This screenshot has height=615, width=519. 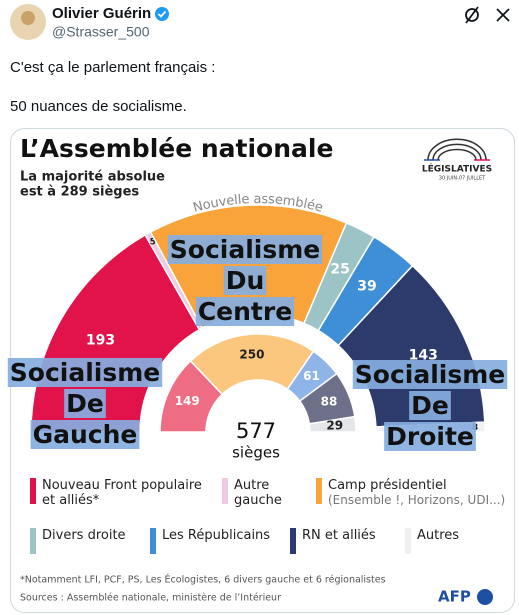 I want to click on legend-item: Autres, so click(x=450, y=541).